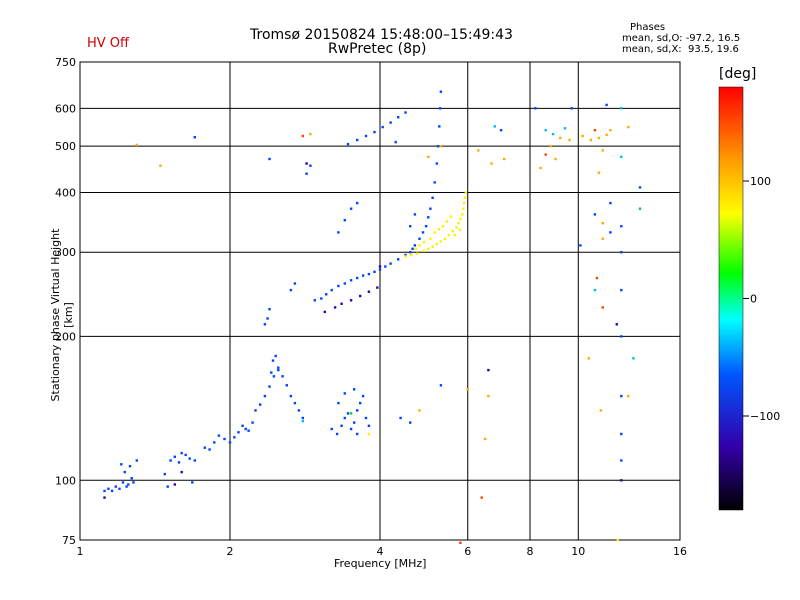  I want to click on colorbar, so click(731, 298).